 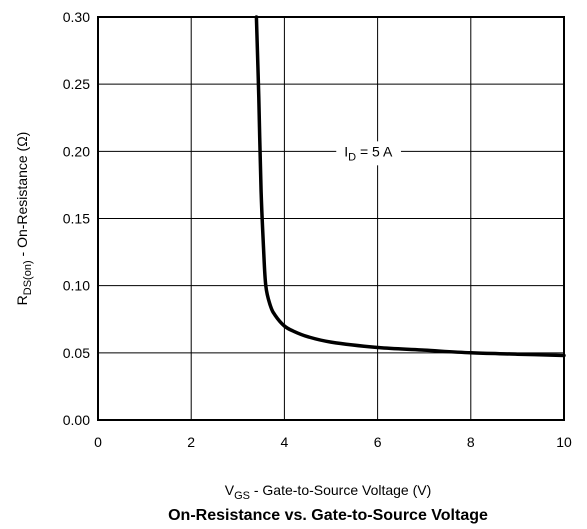 What do you see at coordinates (76, 17) in the screenshot?
I see `y-tick-label: 0.30` at bounding box center [76, 17].